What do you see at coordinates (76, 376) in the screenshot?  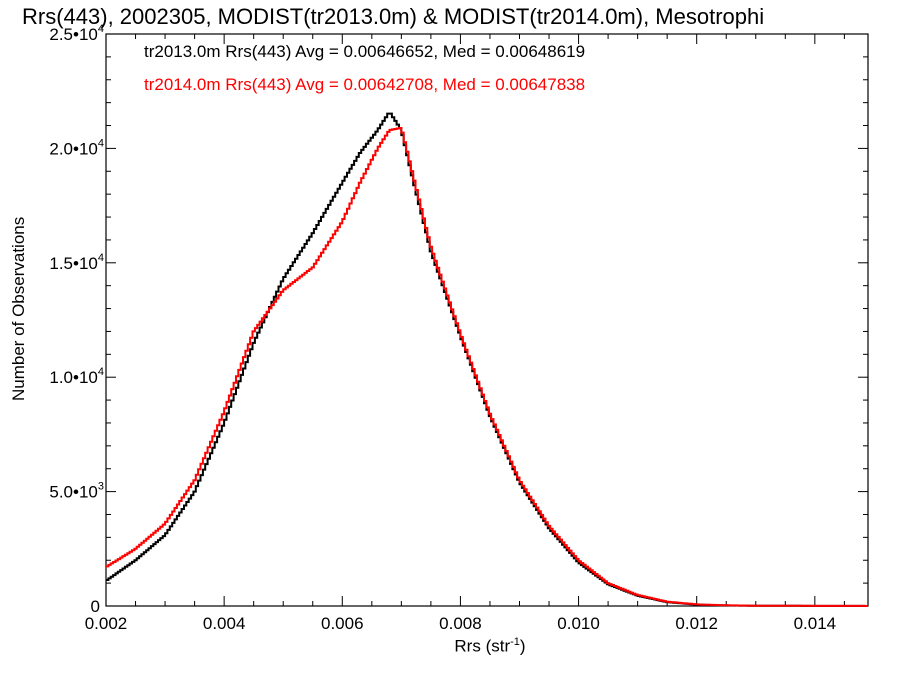 I see `y-tick-label: 1.0•104` at bounding box center [76, 376].